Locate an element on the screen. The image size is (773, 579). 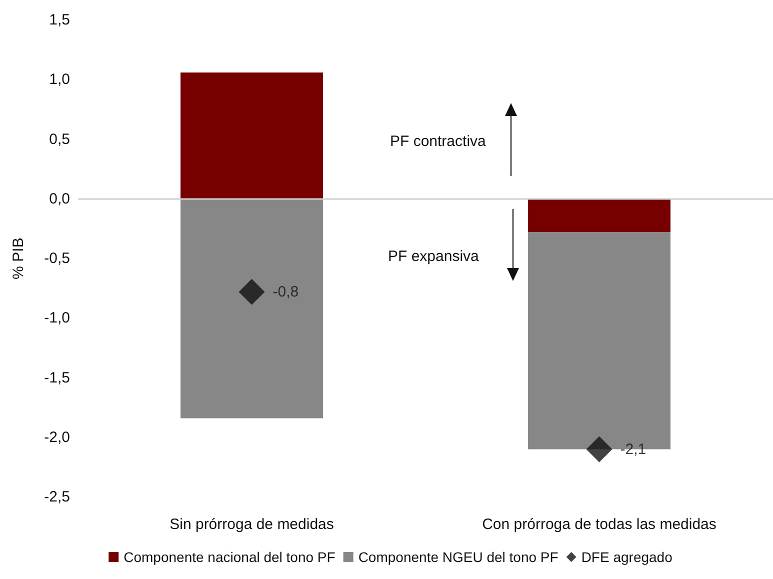
y-axis-title: % PIB is located at coordinates (18, 259).